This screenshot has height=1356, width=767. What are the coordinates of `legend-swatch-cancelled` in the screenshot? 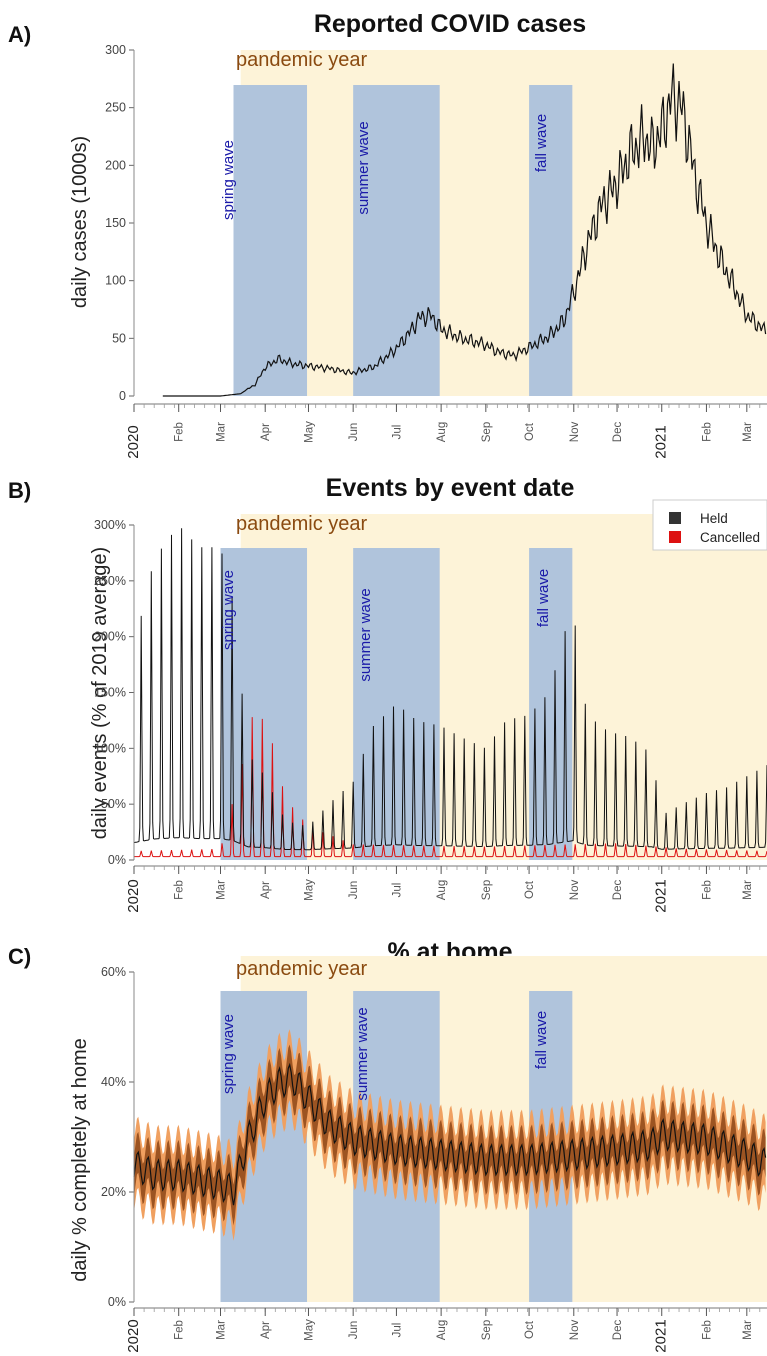 It's located at (675, 537).